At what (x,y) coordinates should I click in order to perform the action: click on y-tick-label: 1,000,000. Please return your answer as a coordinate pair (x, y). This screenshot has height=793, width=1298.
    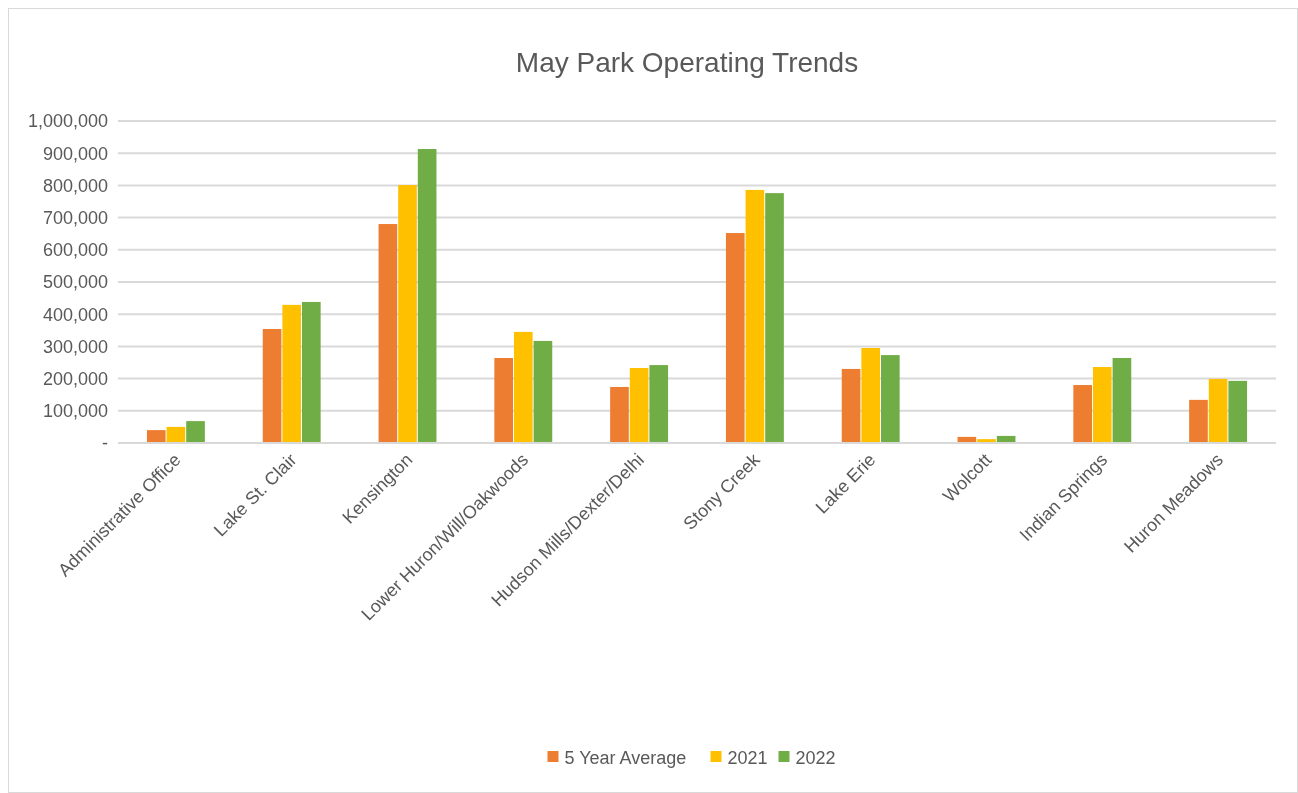
    Looking at the image, I should click on (67, 121).